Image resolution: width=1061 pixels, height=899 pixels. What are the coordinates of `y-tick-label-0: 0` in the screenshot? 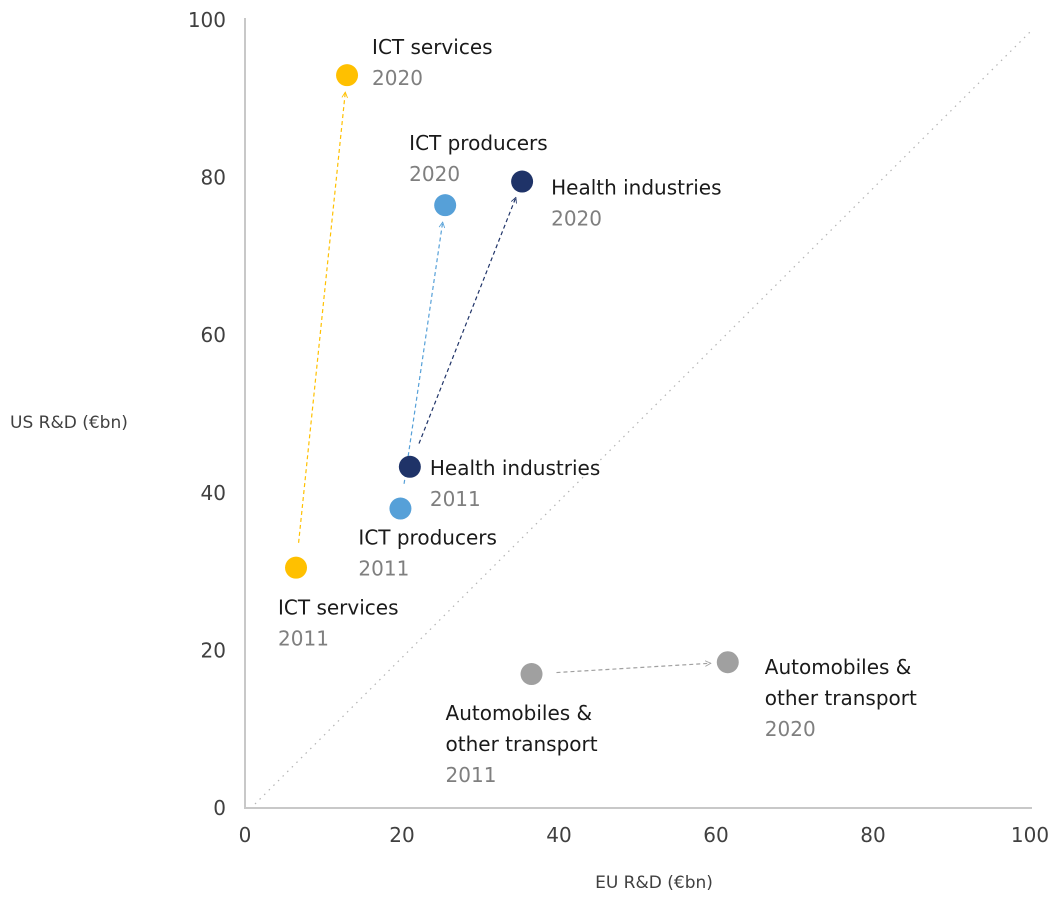 It's located at (219, 808).